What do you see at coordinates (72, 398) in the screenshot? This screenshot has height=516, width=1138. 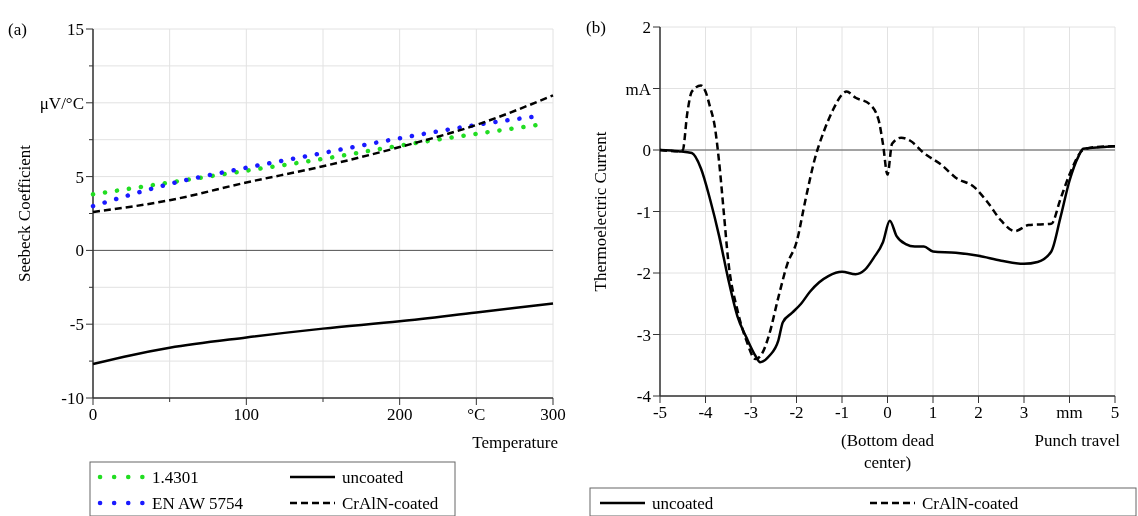 I see `y-tick-label: -10` at bounding box center [72, 398].